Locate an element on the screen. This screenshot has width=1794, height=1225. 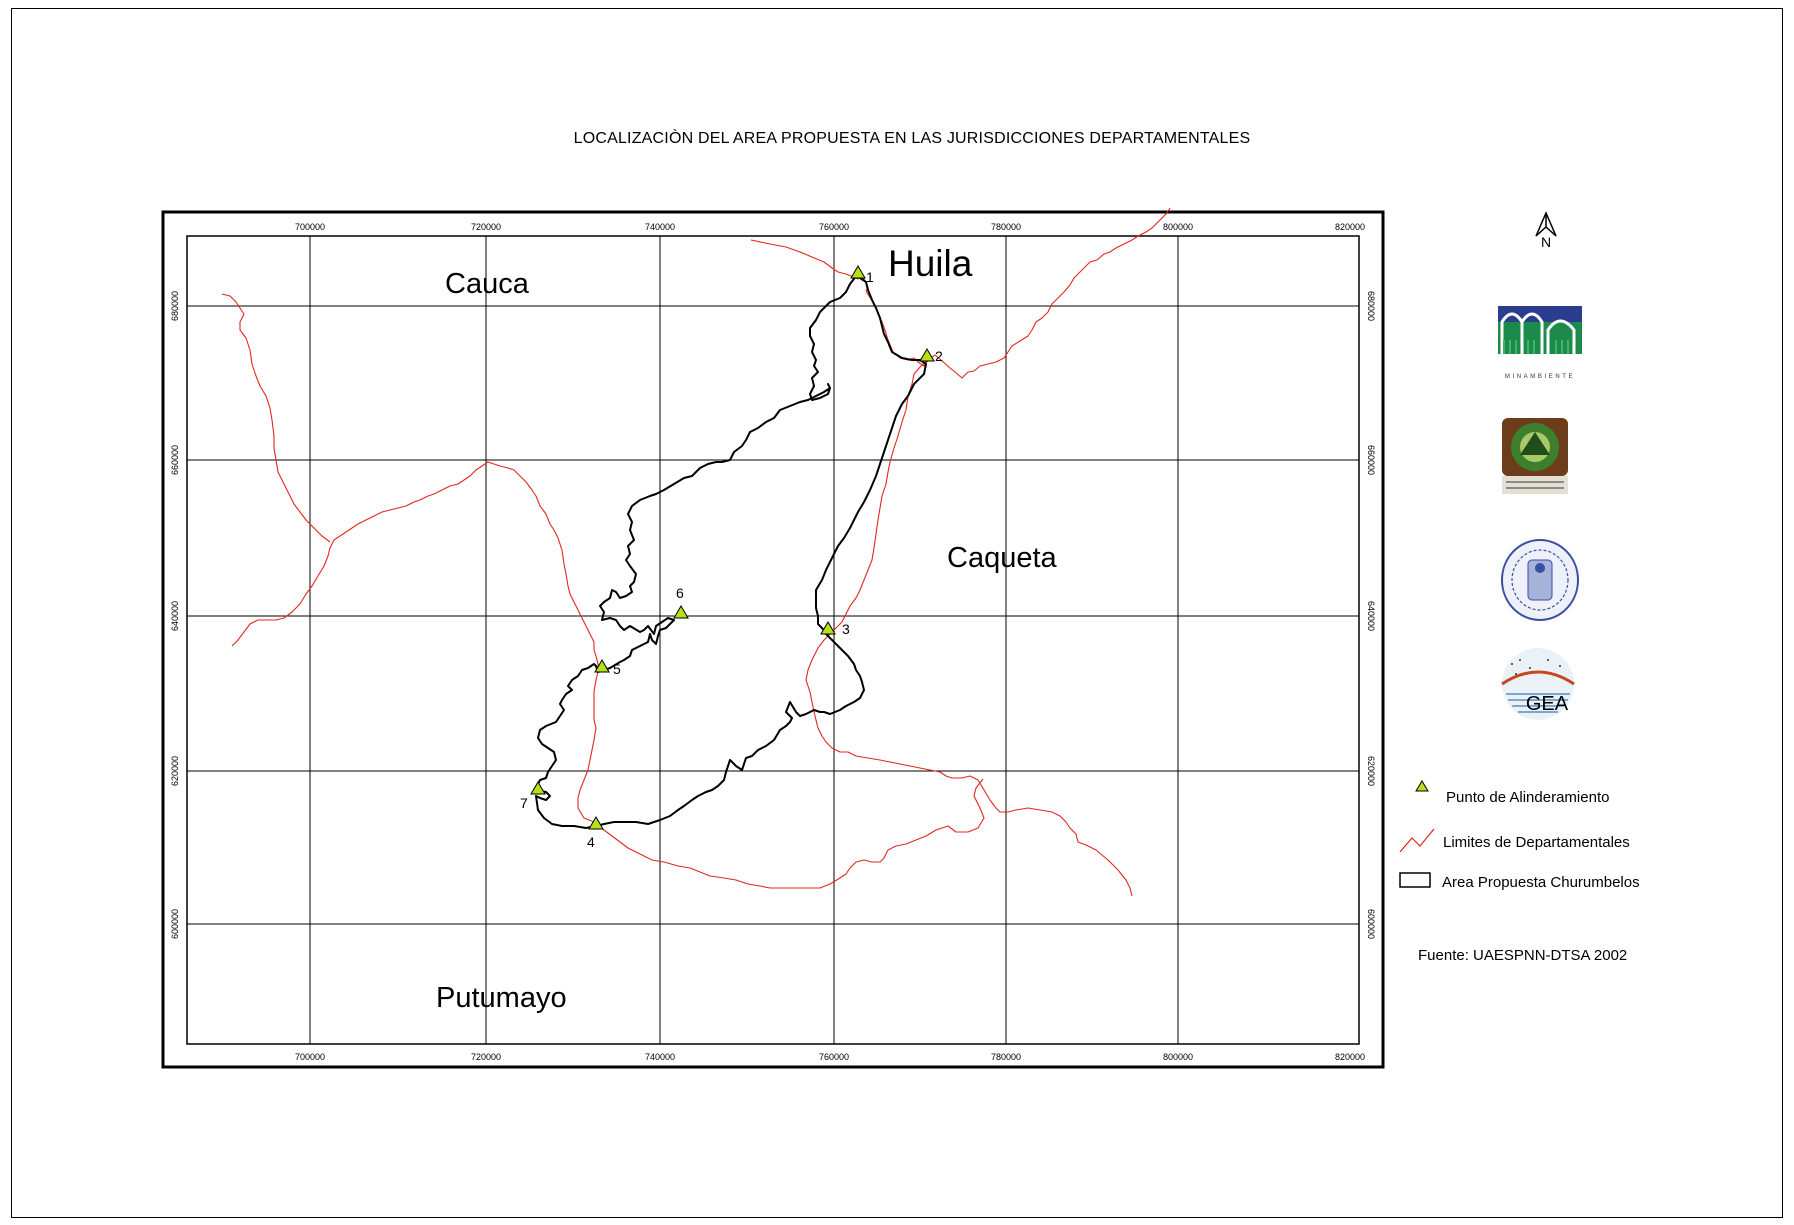
x-tick-bottom-7: 820000 is located at coordinates (1350, 1057).